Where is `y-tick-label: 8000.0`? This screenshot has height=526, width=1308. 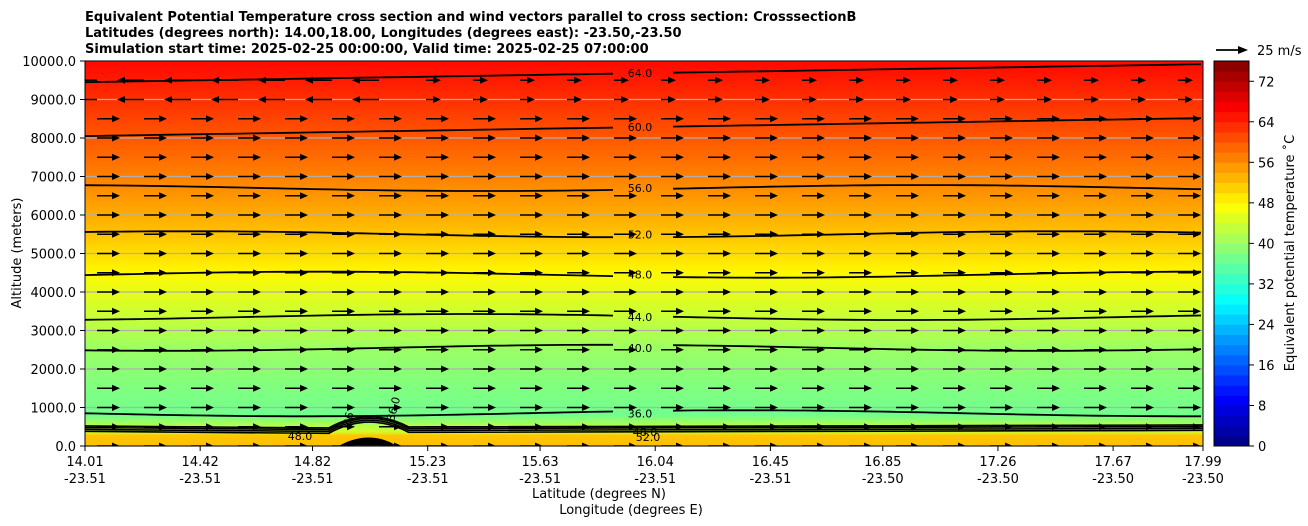 y-tick-label: 8000.0 is located at coordinates (54, 139).